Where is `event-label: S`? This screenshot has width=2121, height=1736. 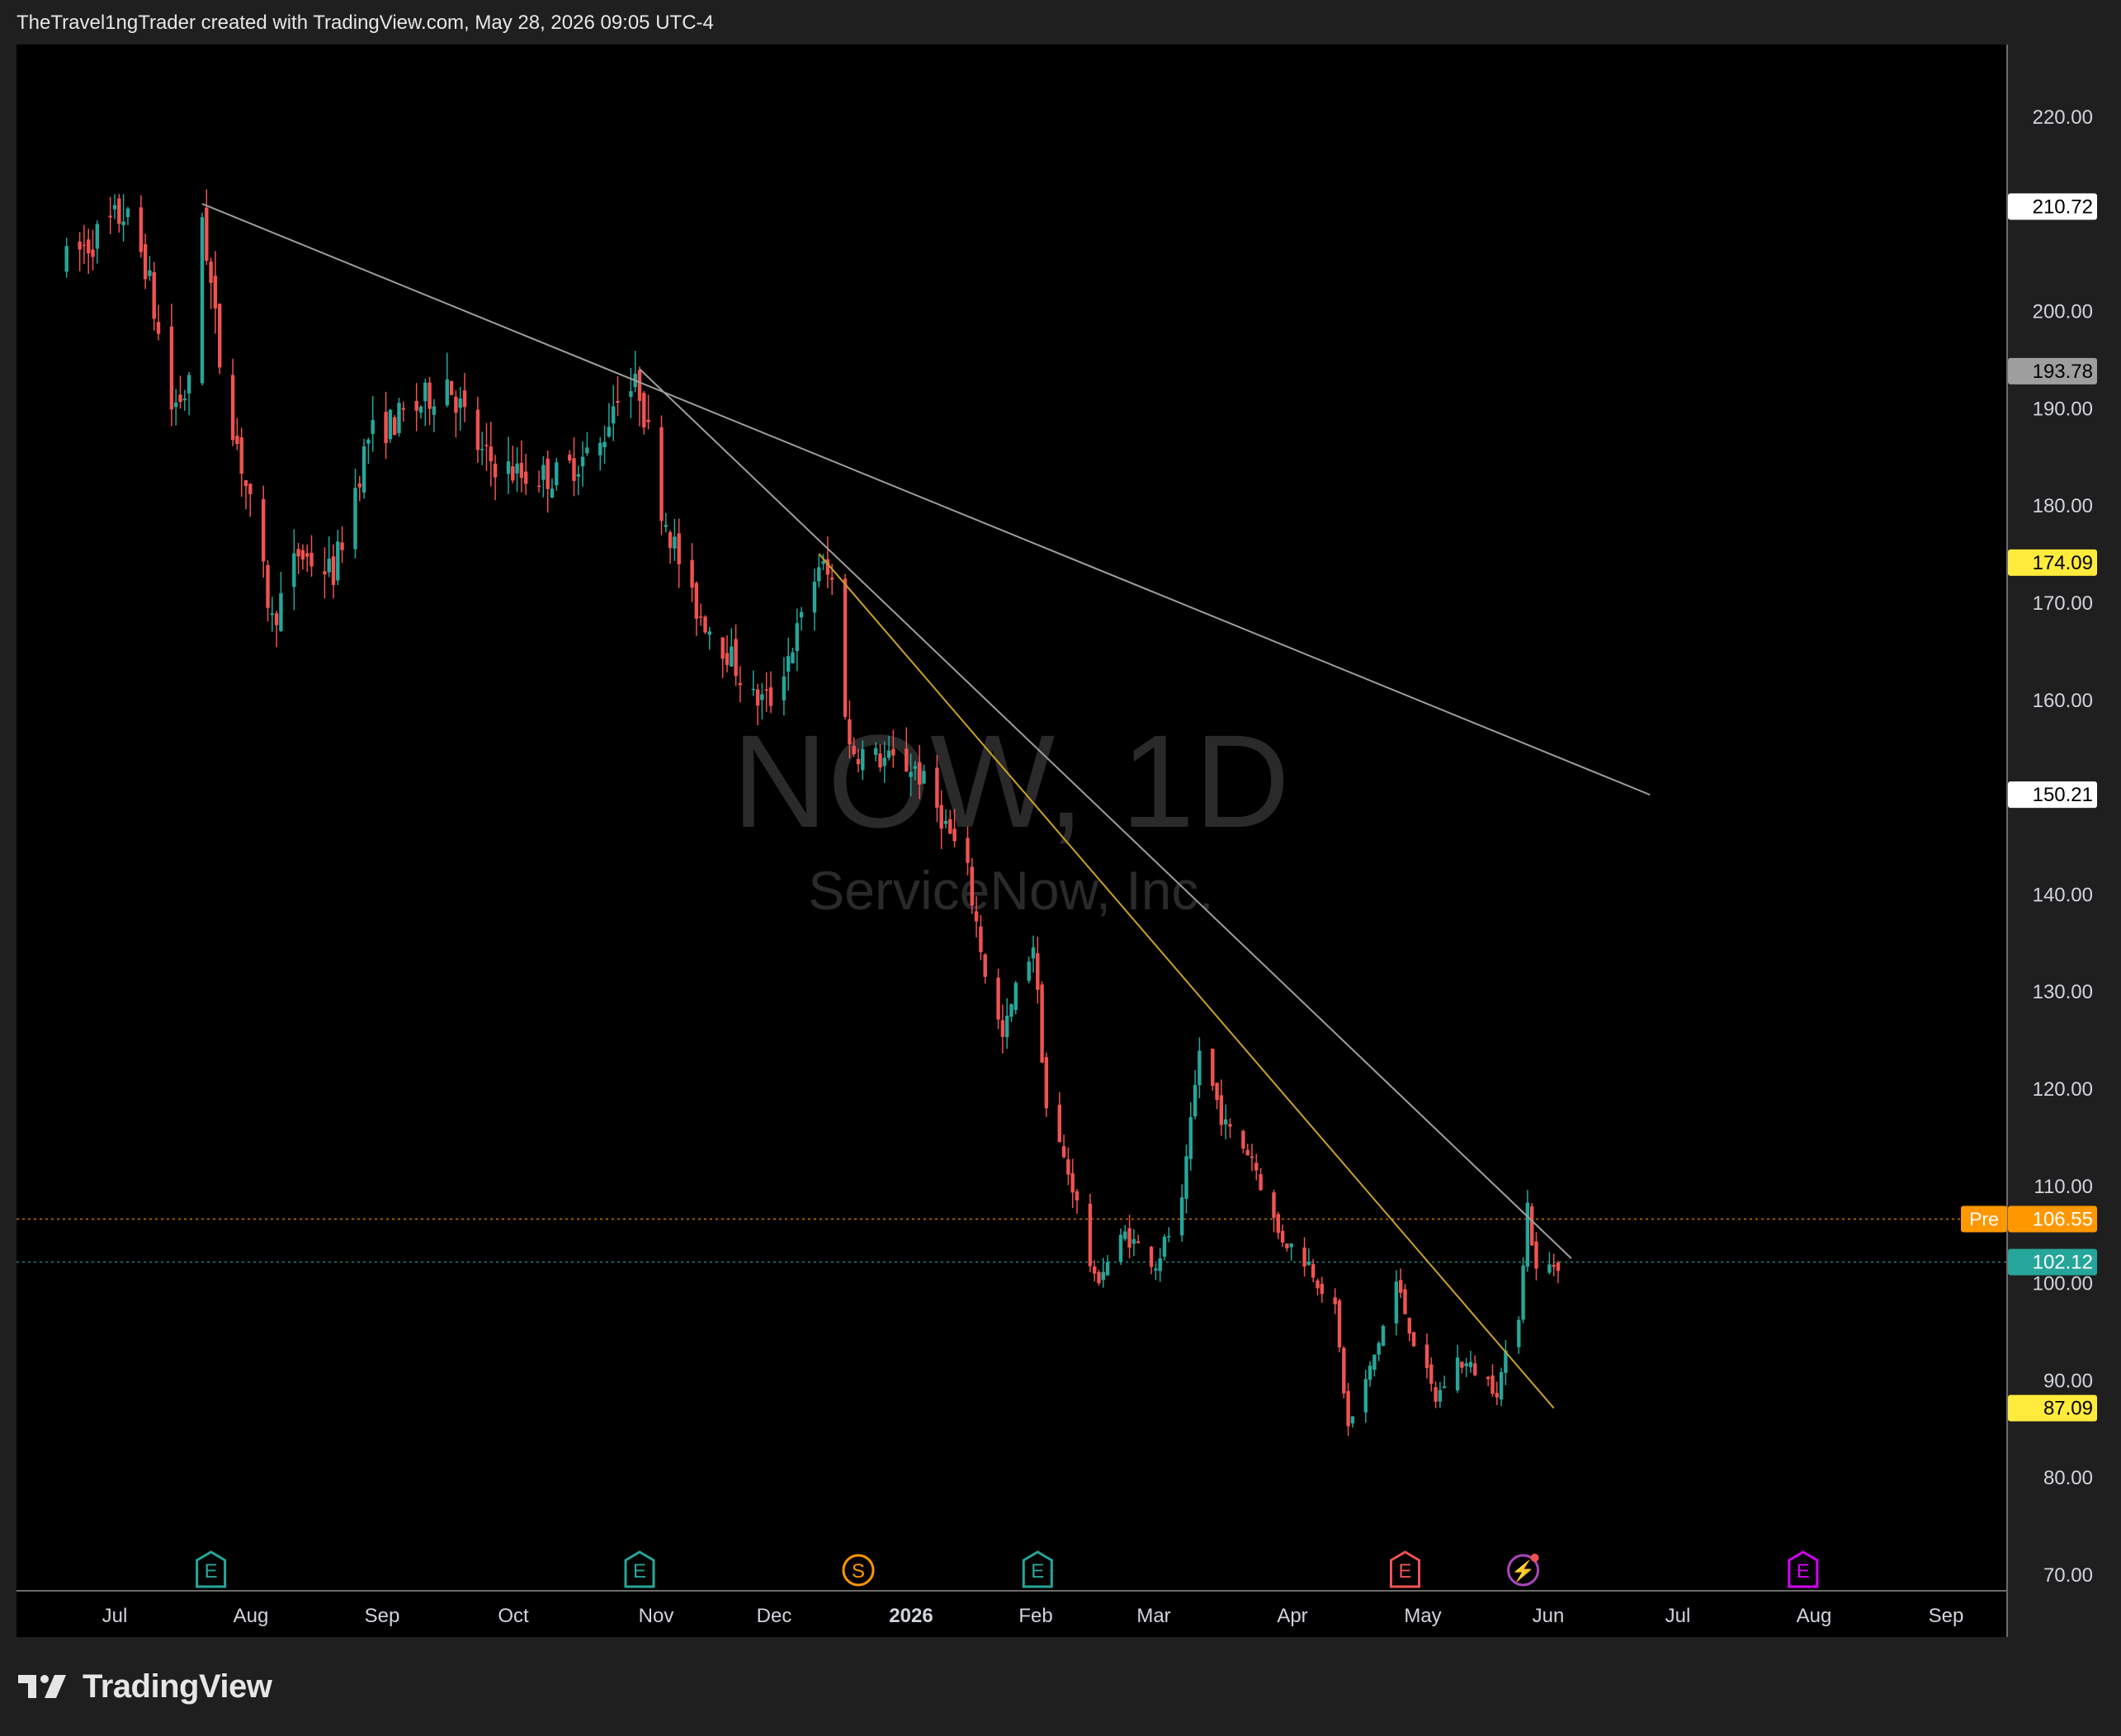 event-label: S is located at coordinates (858, 1571).